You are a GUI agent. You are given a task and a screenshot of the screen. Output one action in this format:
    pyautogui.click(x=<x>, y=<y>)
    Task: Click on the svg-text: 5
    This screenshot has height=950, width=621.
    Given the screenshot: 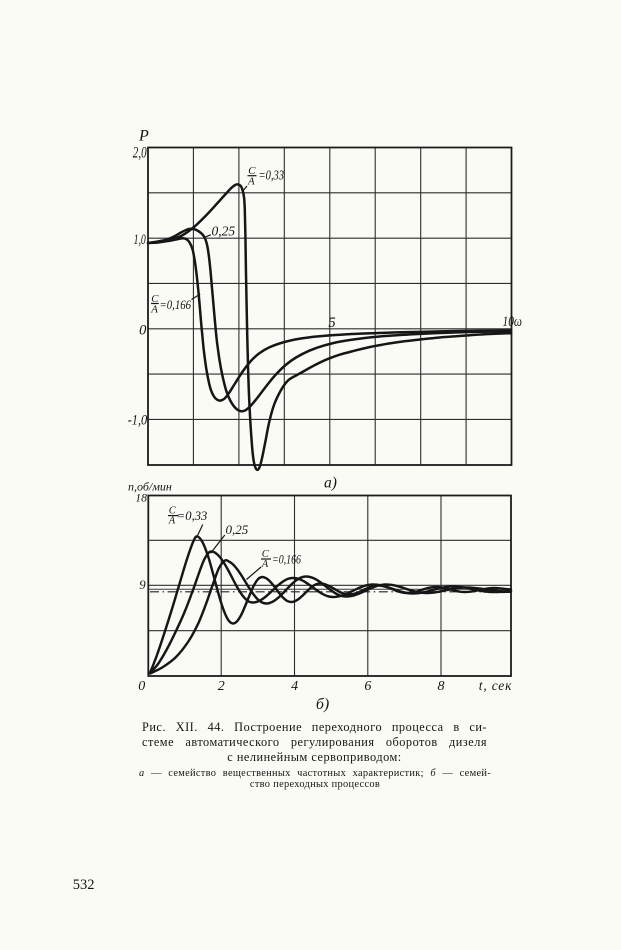 What is the action you would take?
    pyautogui.click(x=331, y=323)
    